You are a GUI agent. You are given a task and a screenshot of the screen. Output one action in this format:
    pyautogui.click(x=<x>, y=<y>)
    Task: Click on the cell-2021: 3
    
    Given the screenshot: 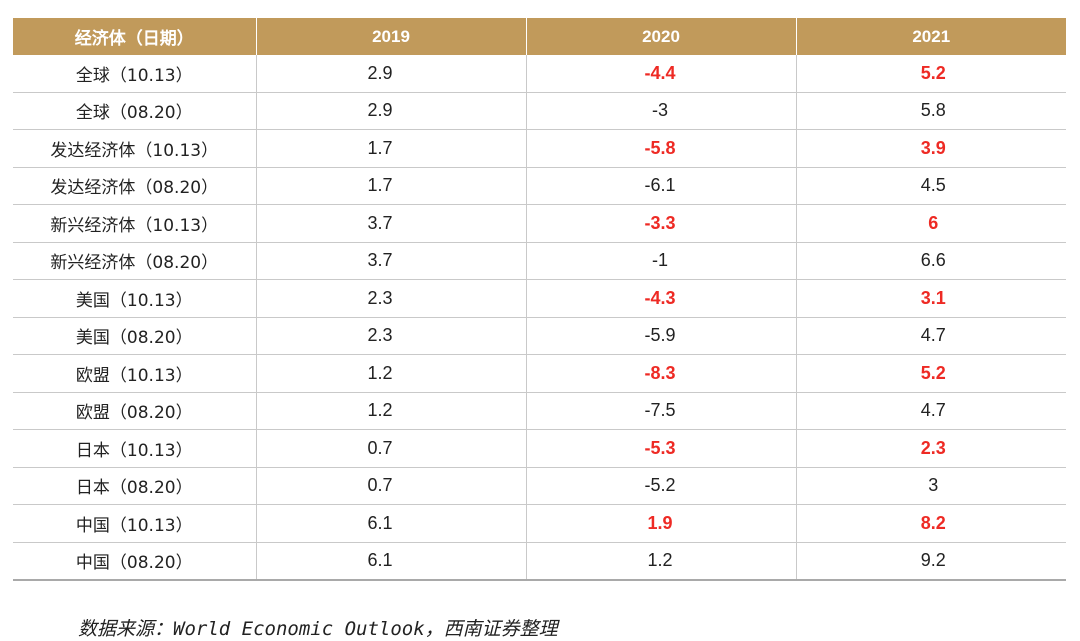 What is the action you would take?
    pyautogui.click(x=931, y=486)
    